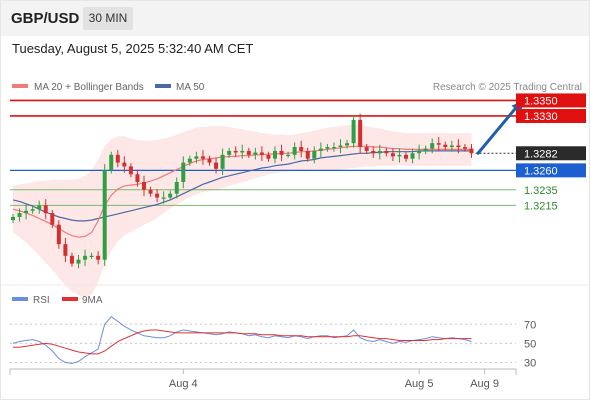 This screenshot has height=400, width=590. What do you see at coordinates (541, 101) in the screenshot?
I see `level-label-0: 1.3350` at bounding box center [541, 101].